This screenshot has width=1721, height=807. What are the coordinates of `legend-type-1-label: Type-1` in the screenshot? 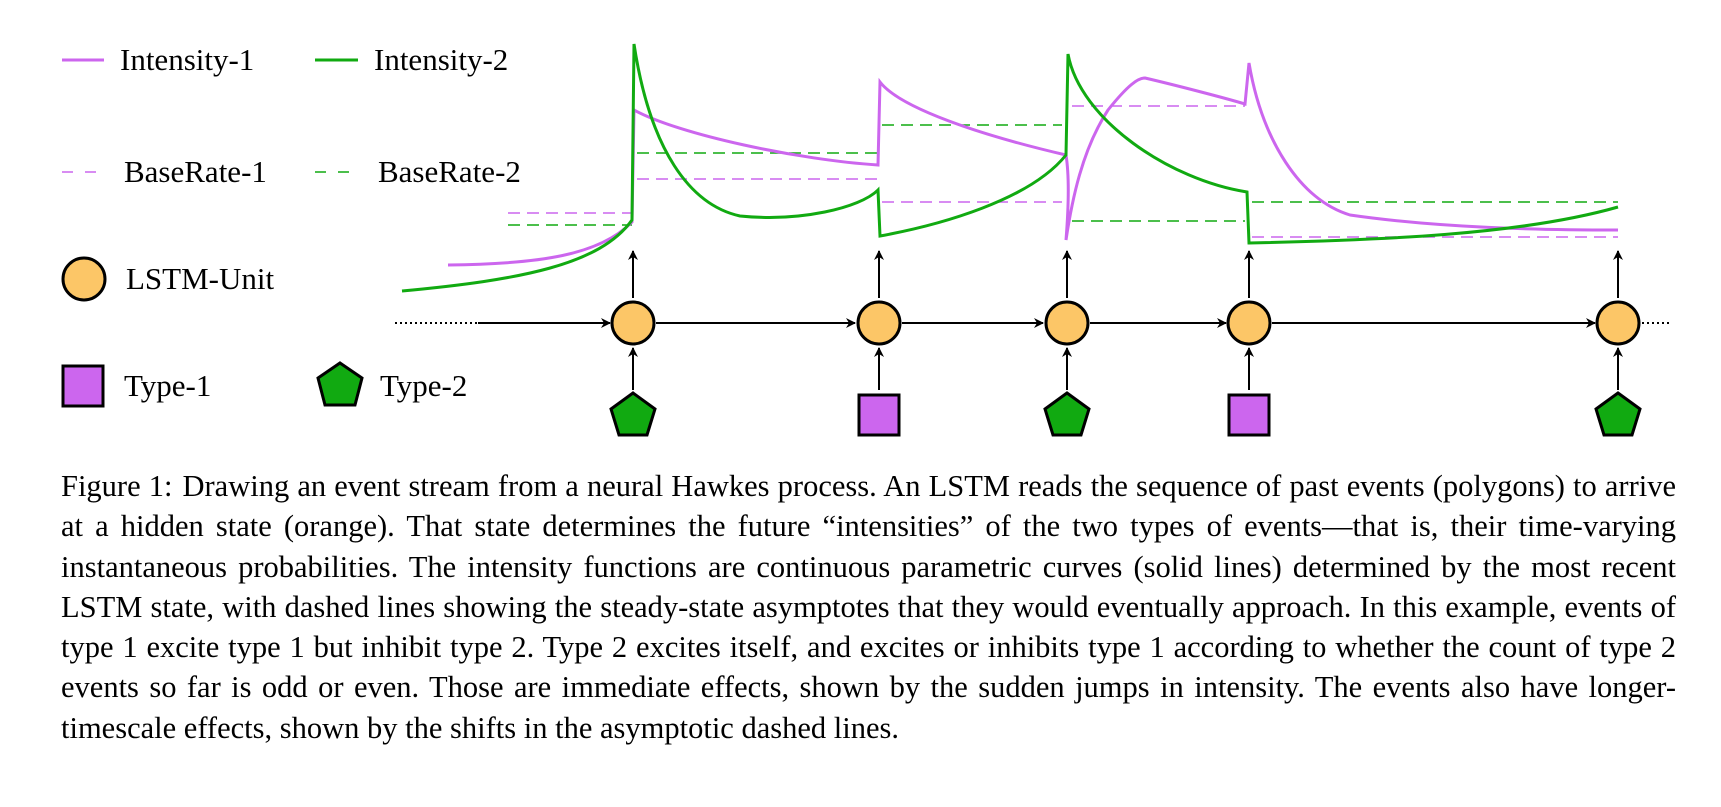 It's located at (167, 385).